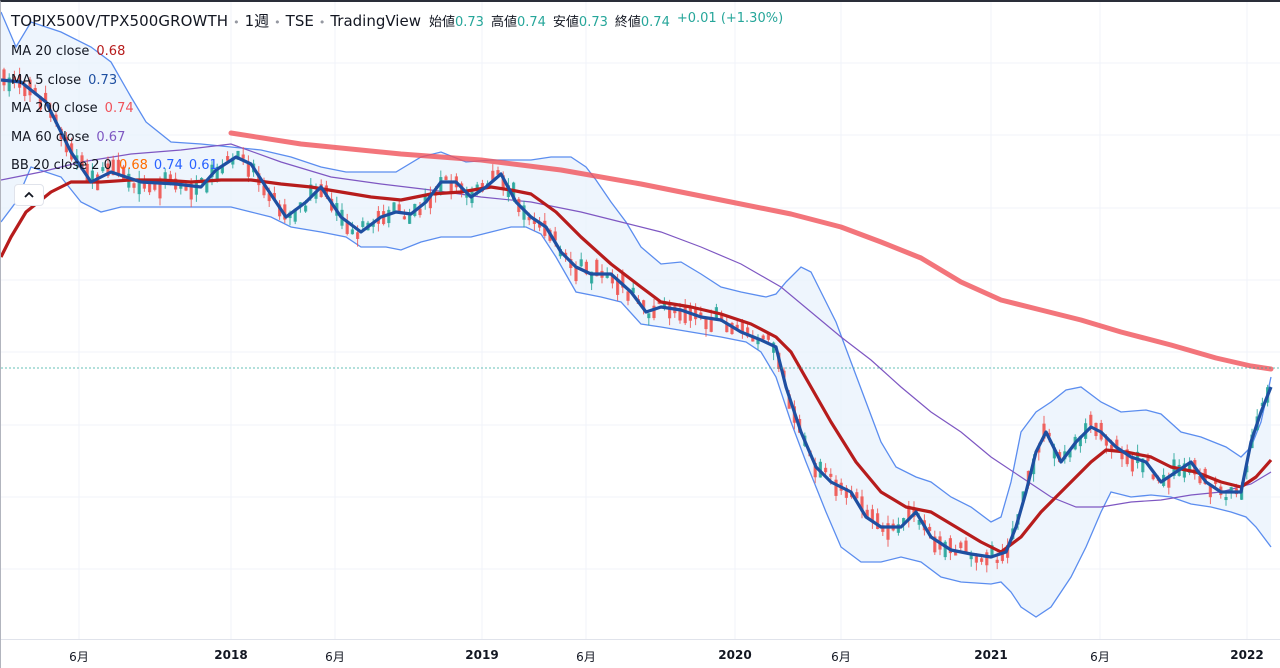 Image resolution: width=1280 pixels, height=668 pixels. Describe the element at coordinates (103, 80) in the screenshot. I see `indicator-value: 0.73` at that location.